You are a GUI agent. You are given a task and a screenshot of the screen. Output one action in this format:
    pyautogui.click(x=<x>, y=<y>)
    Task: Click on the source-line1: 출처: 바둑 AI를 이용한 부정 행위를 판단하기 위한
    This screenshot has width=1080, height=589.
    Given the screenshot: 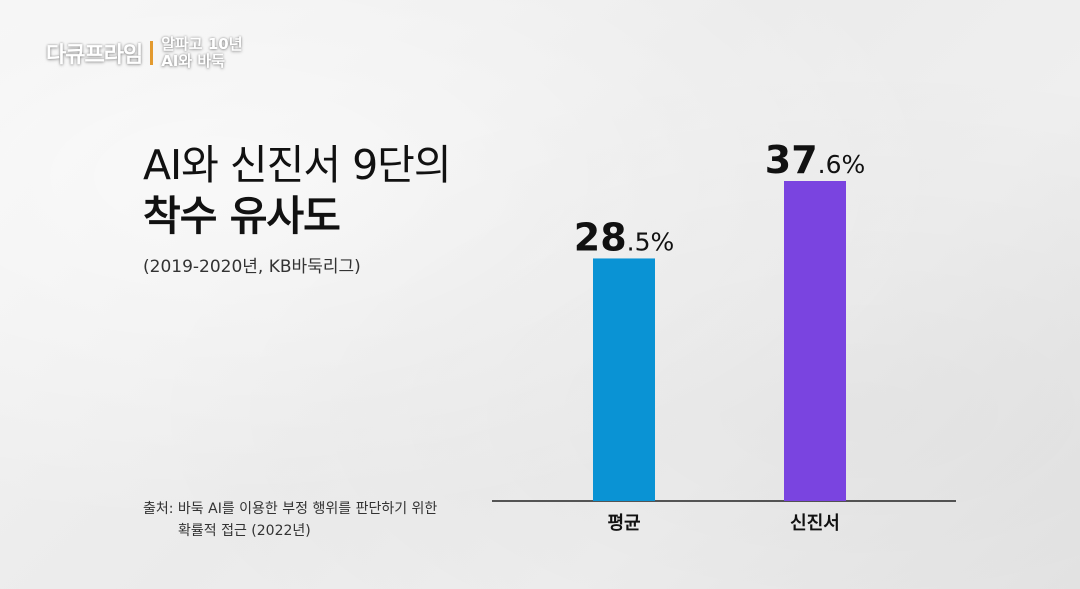 What is the action you would take?
    pyautogui.click(x=290, y=509)
    